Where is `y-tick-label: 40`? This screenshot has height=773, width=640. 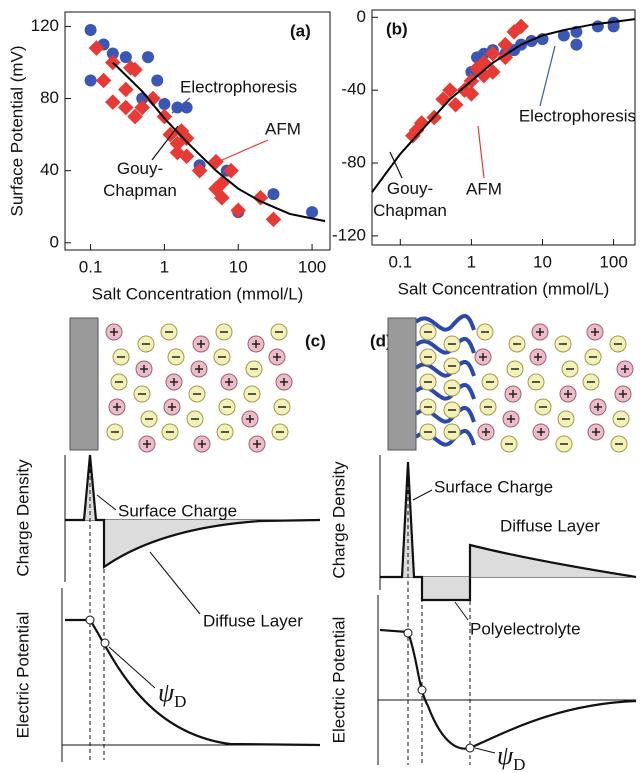
y-tick-label: 40 is located at coordinates (49, 169).